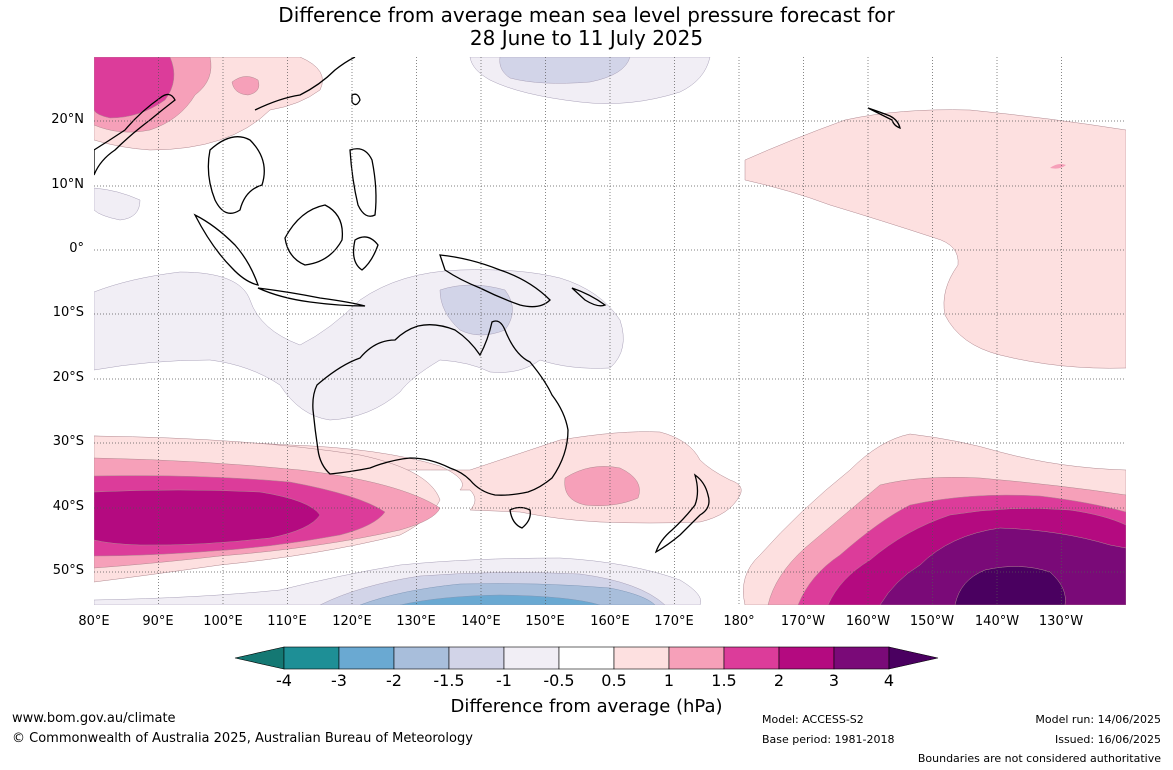 Image resolution: width=1173 pixels, height=770 pixels. What do you see at coordinates (259, 658) in the screenshot?
I see `colorbar-extend-low` at bounding box center [259, 658].